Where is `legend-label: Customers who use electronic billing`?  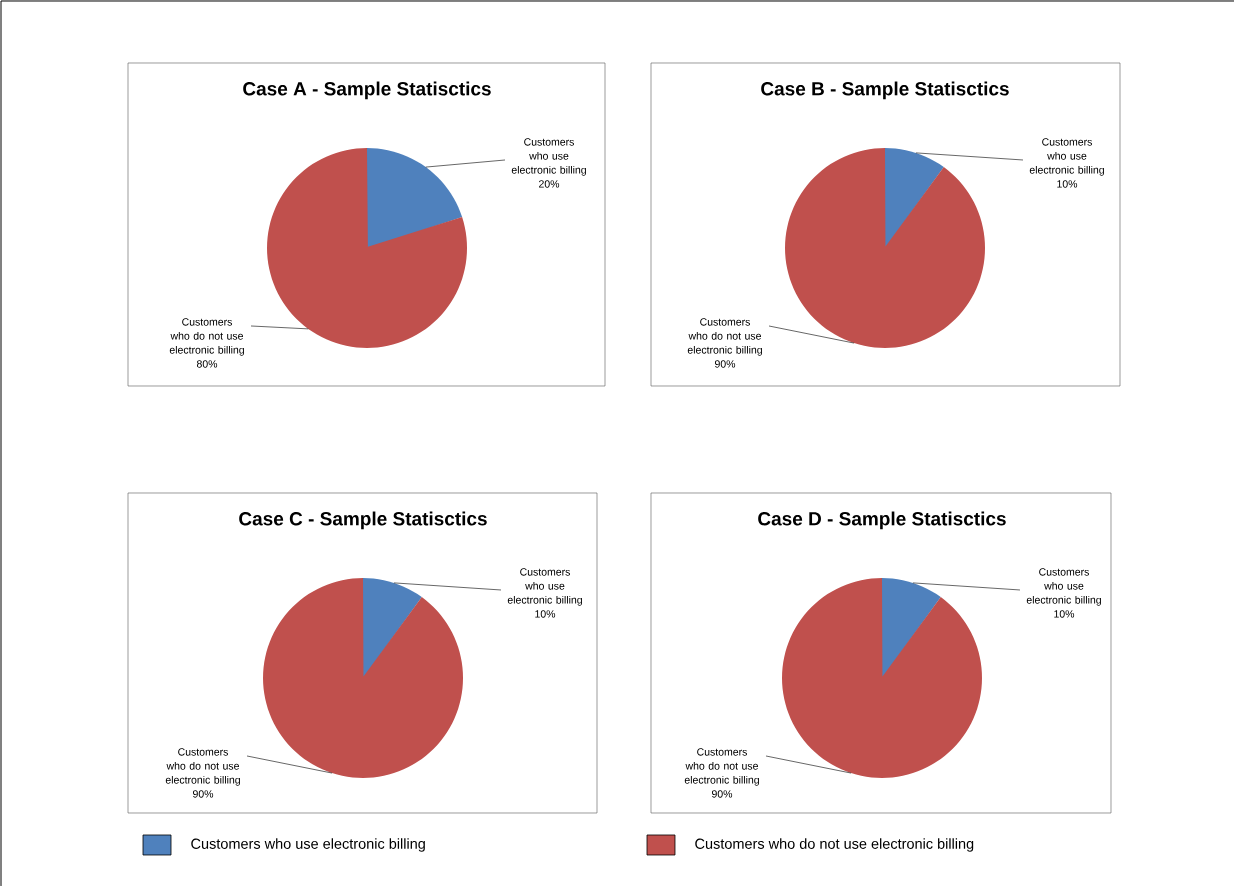
legend-label: Customers who use electronic billing is located at coordinates (308, 844).